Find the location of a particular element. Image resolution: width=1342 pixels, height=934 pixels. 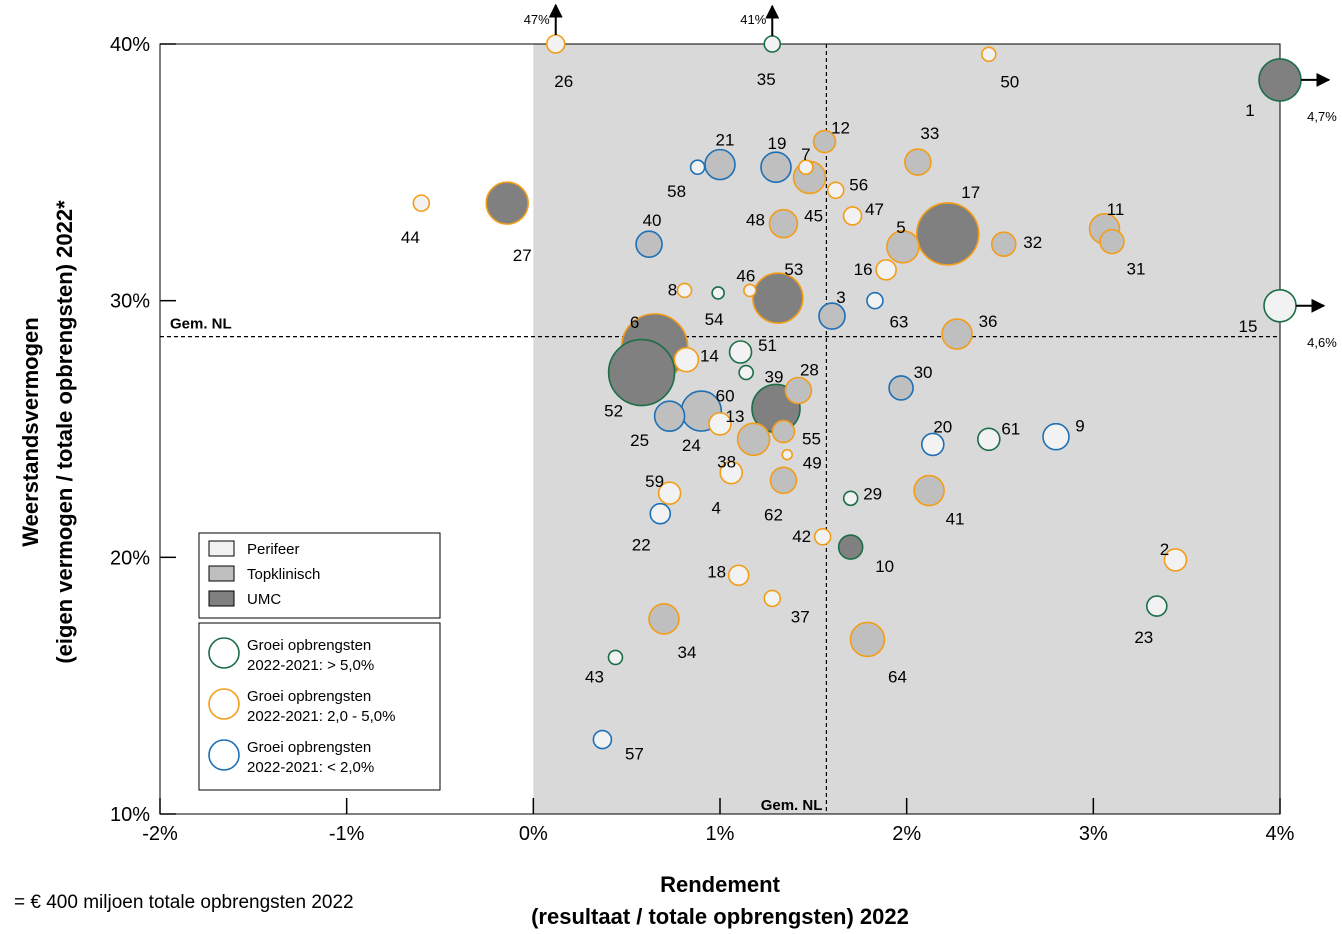

size-note: = € 400 miljoen totale opbrengsten 2022 is located at coordinates (177, 903).